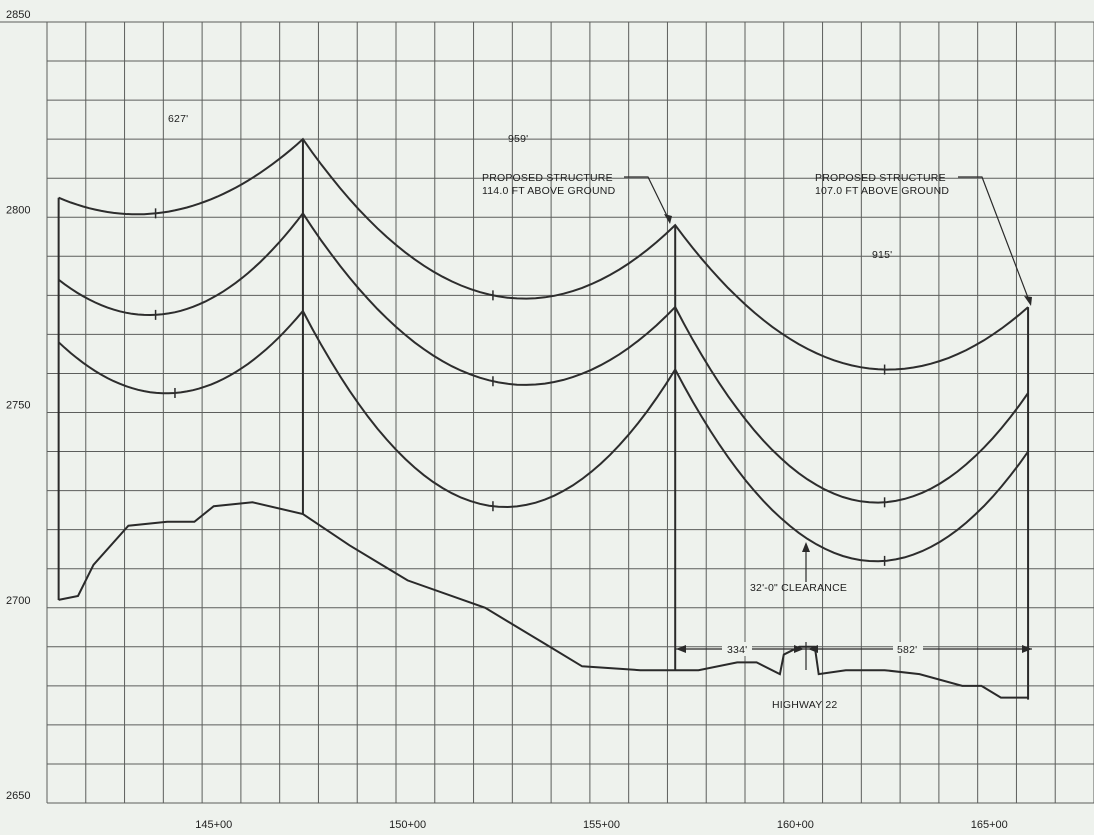 This screenshot has width=1094, height=835. Describe the element at coordinates (994, 240) in the screenshot. I see `structure-2-leader` at that location.